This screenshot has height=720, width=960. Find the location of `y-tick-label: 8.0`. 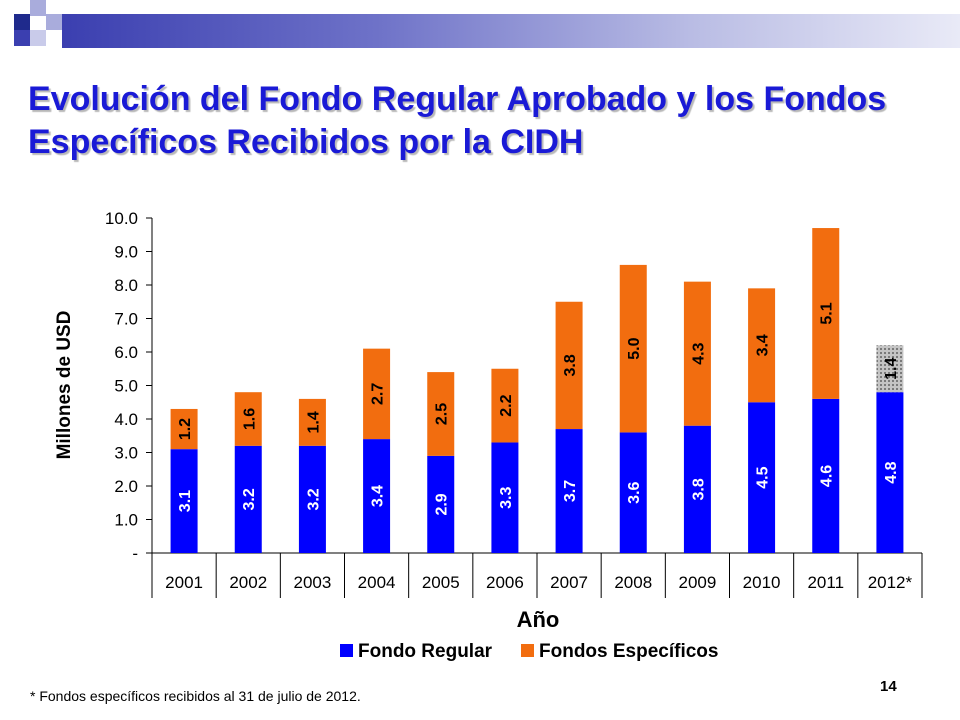

y-tick-label: 8.0 is located at coordinates (126, 285).